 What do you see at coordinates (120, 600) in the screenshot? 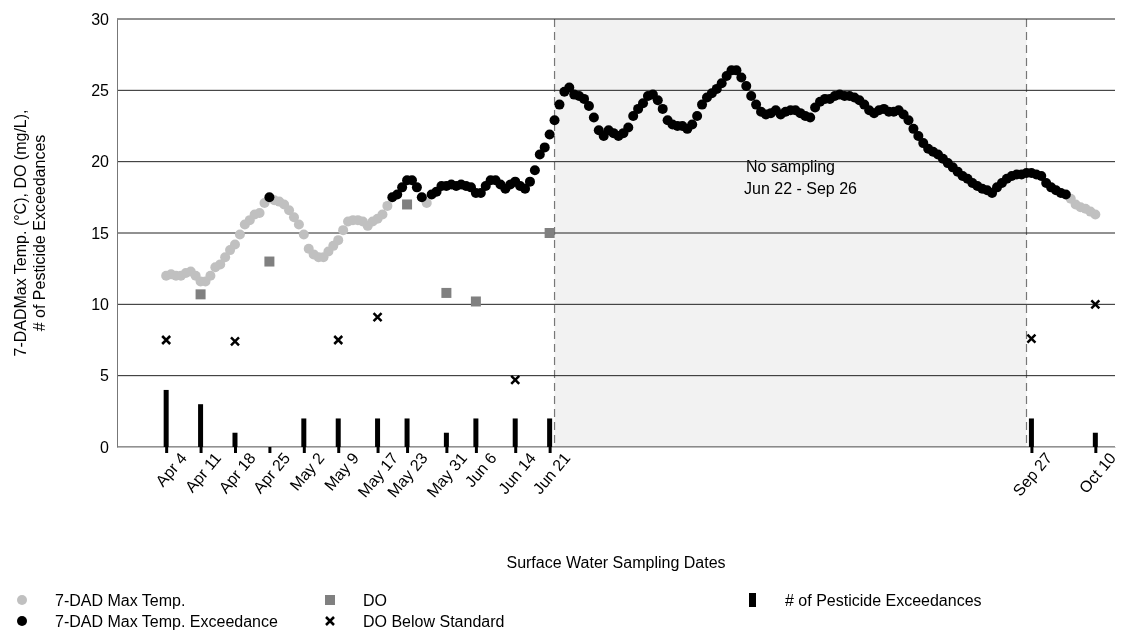
I see `legend-label: 7-DAD Max Temp.` at bounding box center [120, 600].